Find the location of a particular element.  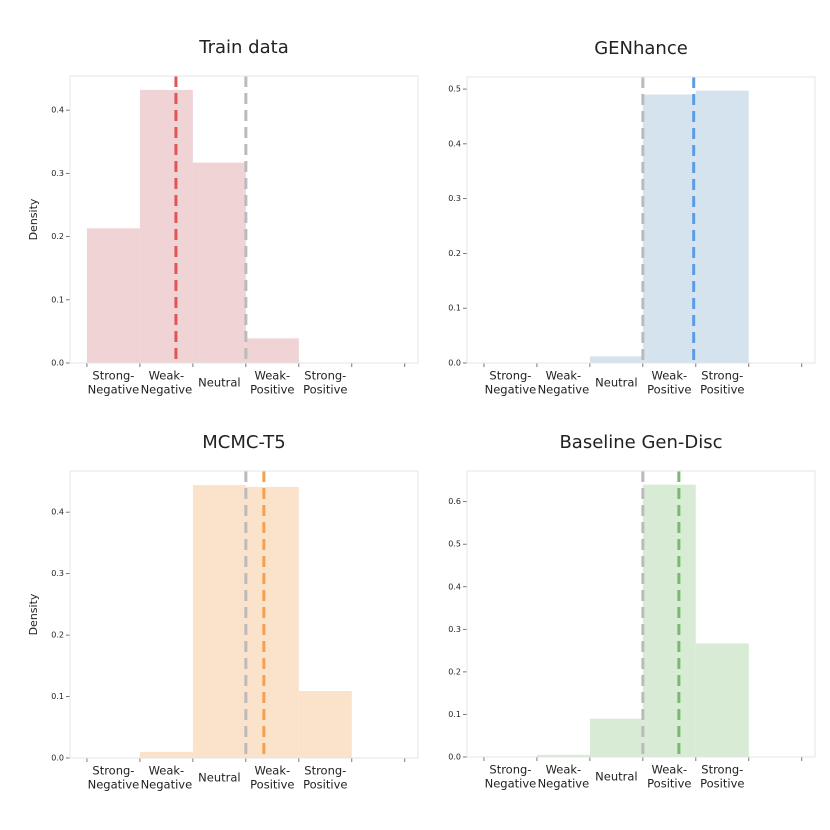

subplot-title: GENhance is located at coordinates (641, 48).